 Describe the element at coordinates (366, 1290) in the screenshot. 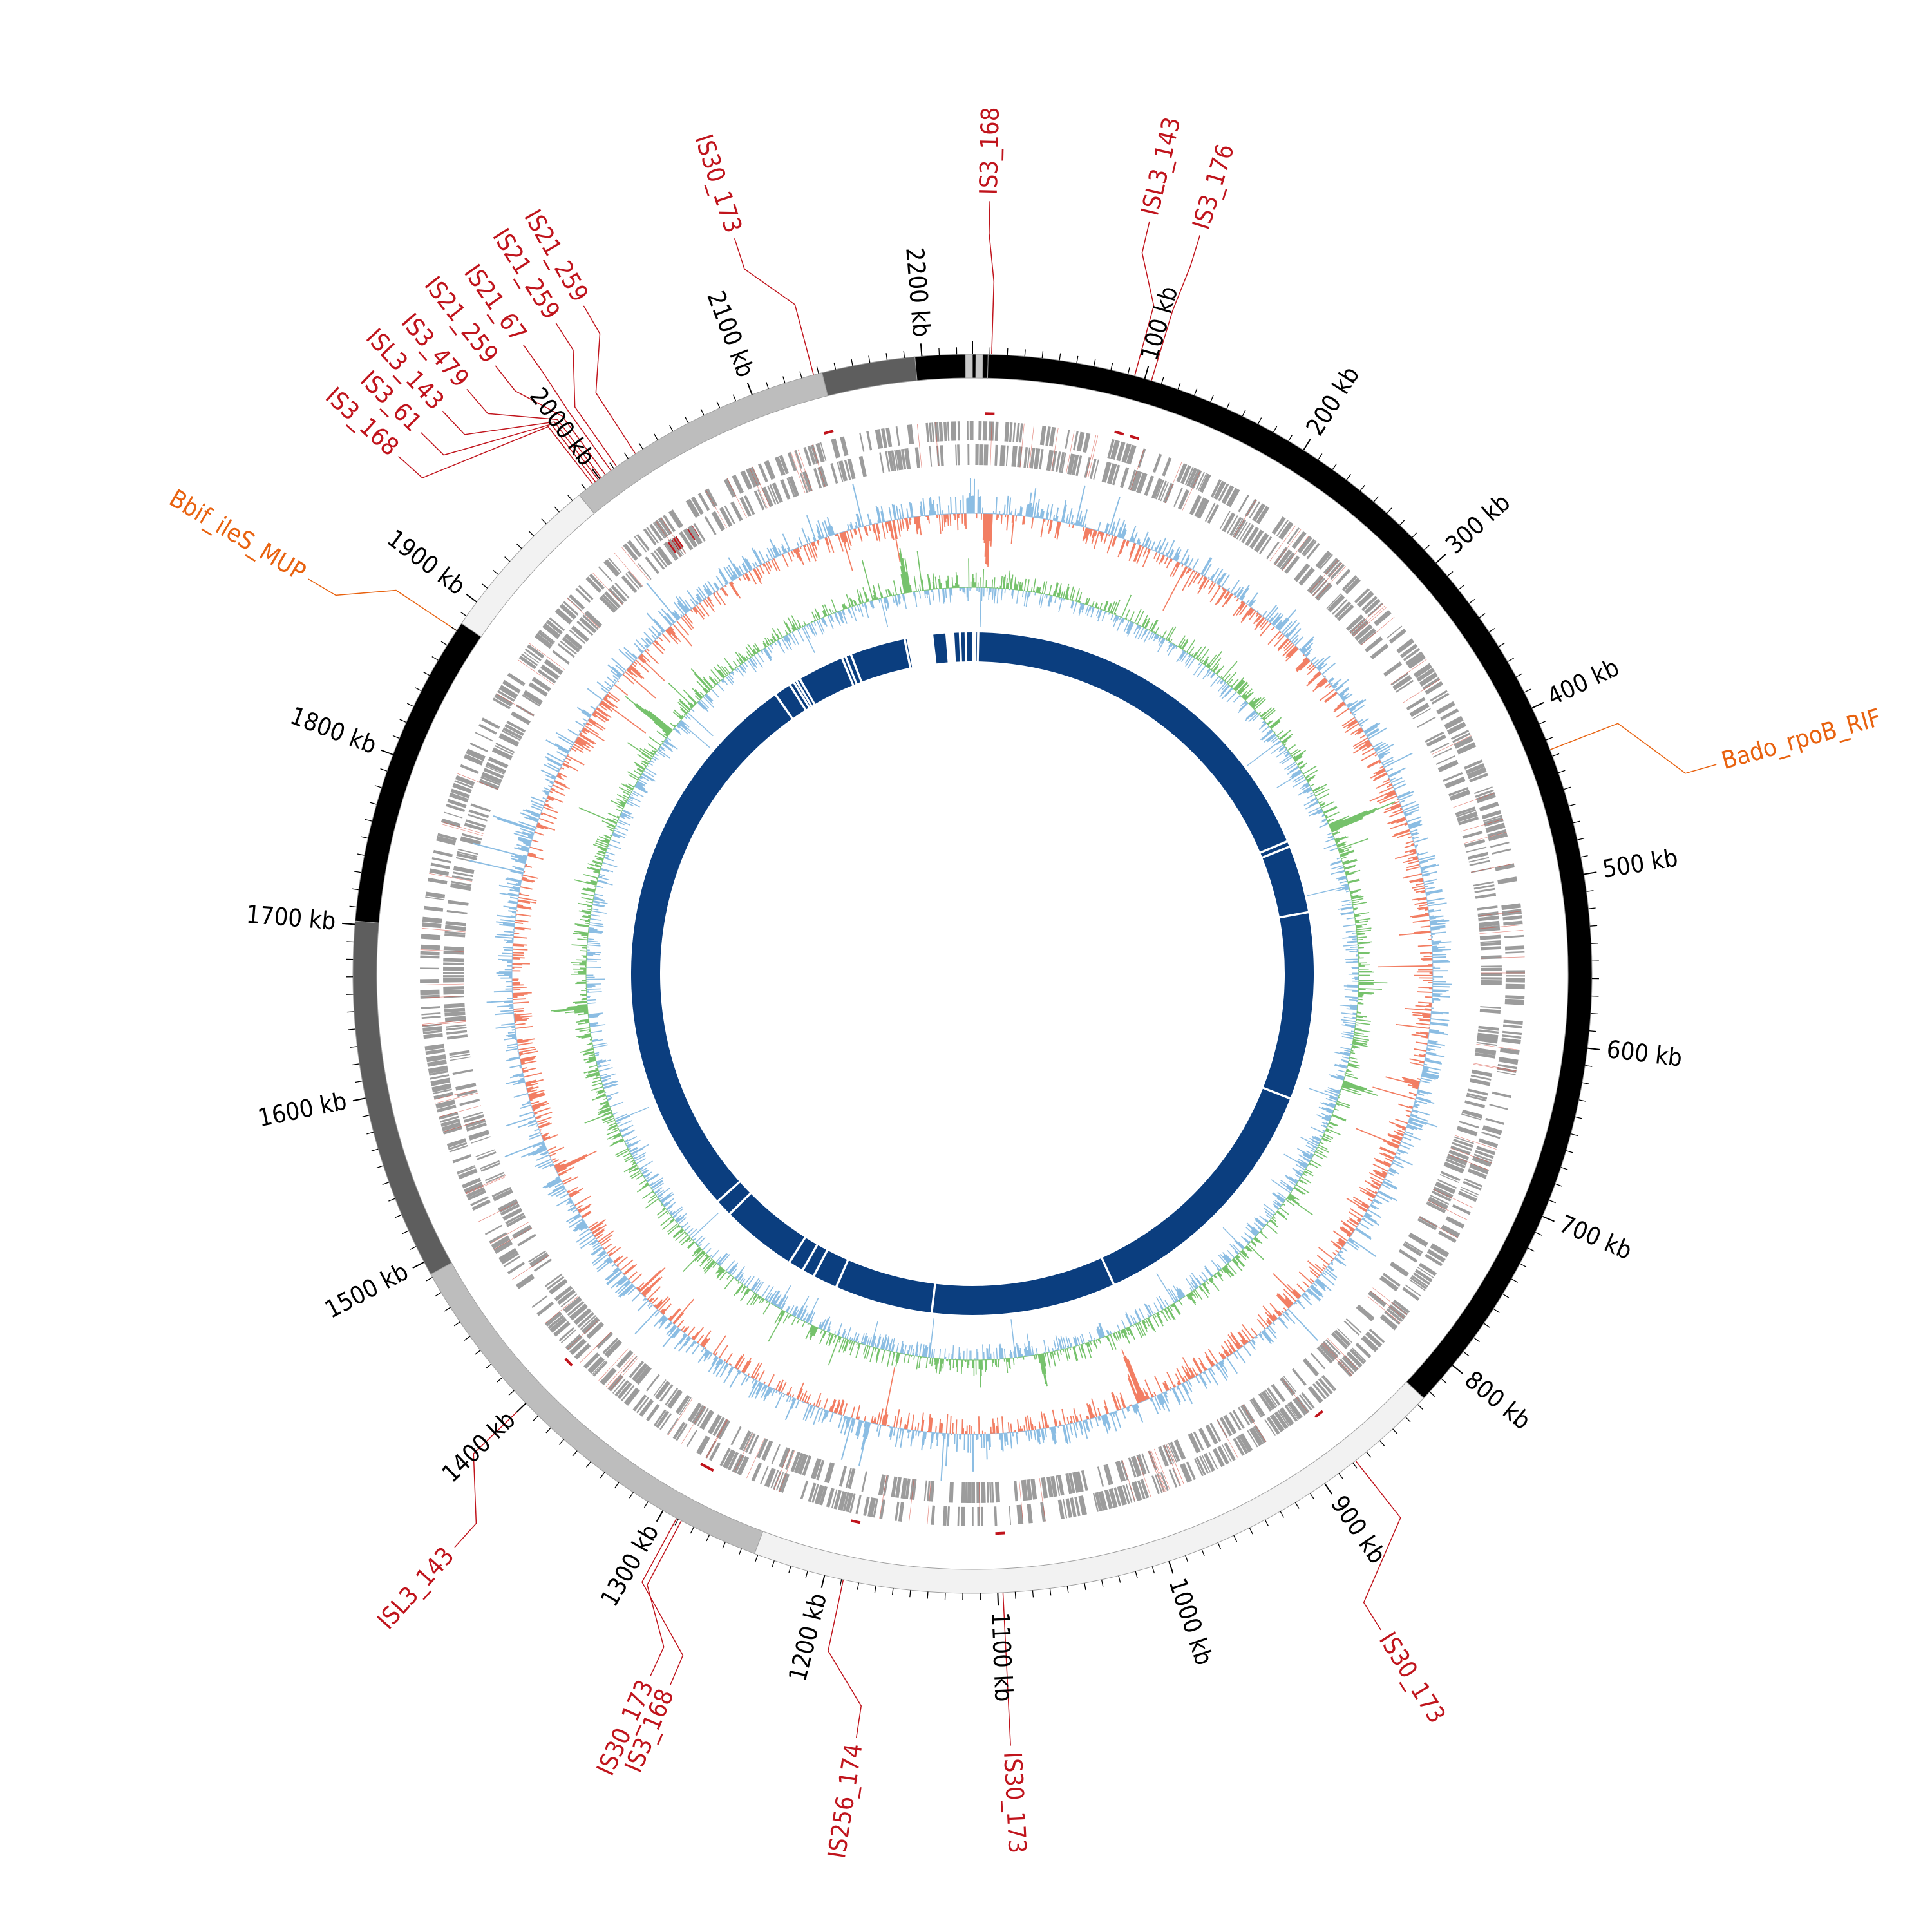

I see `tick-label: 1500 kb` at that location.